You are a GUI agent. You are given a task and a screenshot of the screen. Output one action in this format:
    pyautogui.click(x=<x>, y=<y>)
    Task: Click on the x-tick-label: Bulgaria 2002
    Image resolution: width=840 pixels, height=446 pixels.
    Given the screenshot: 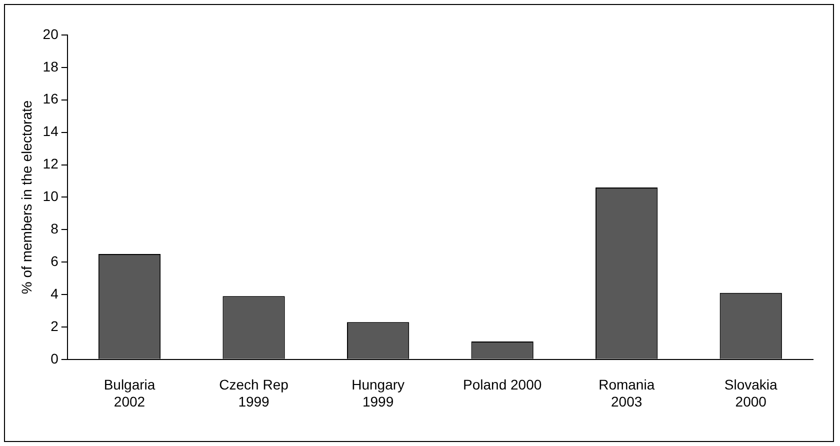 What is the action you would take?
    pyautogui.click(x=130, y=393)
    